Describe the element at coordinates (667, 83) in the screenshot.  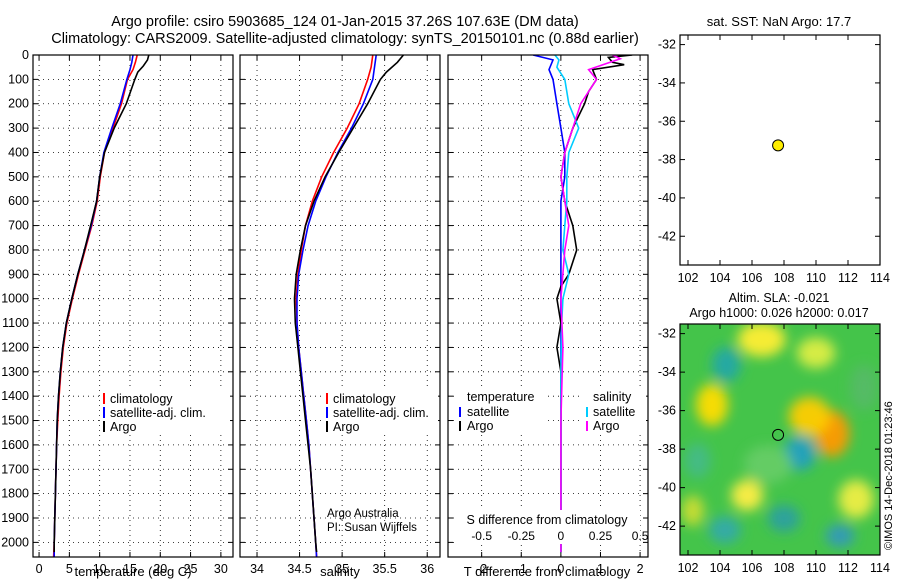
I see `location-map-ytick-label: -34` at that location.